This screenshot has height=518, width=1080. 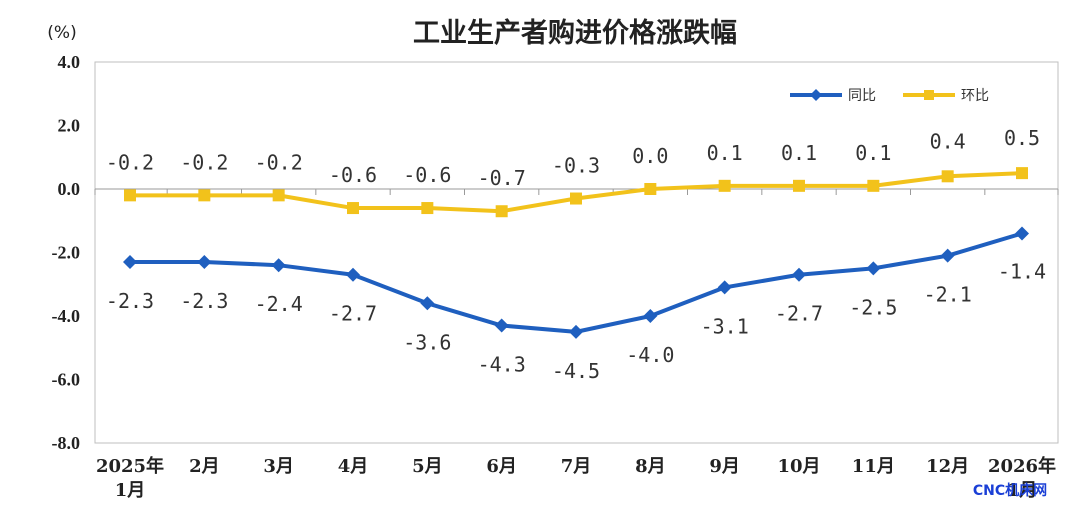 What do you see at coordinates (1022, 478) in the screenshot?
I see `x-tick-label: 2026年 1月` at bounding box center [1022, 478].